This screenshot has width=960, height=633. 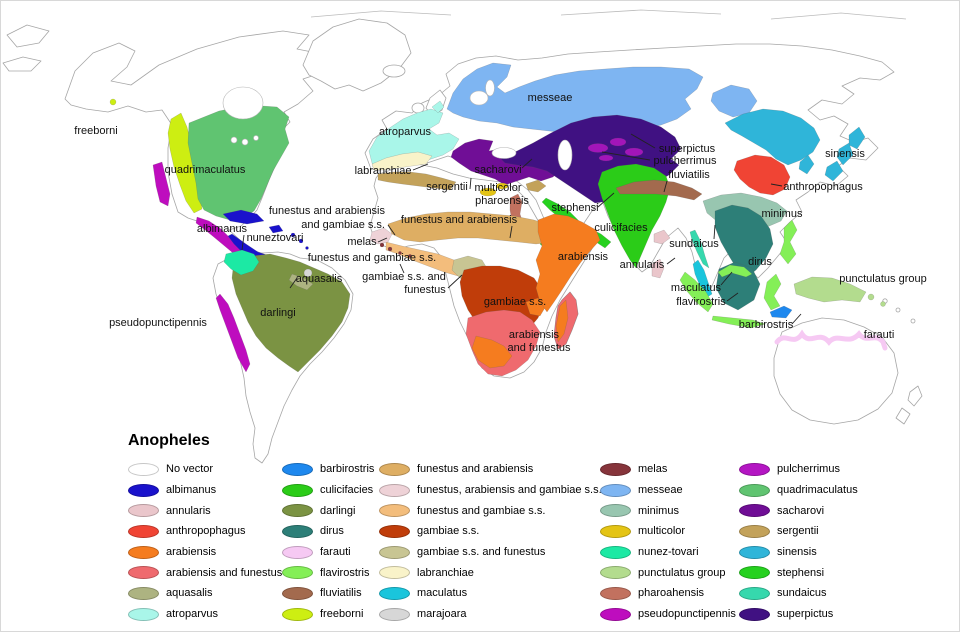 What do you see at coordinates (497, 170) in the screenshot?
I see `map-label-sacharovi: sacharovi` at bounding box center [497, 170].